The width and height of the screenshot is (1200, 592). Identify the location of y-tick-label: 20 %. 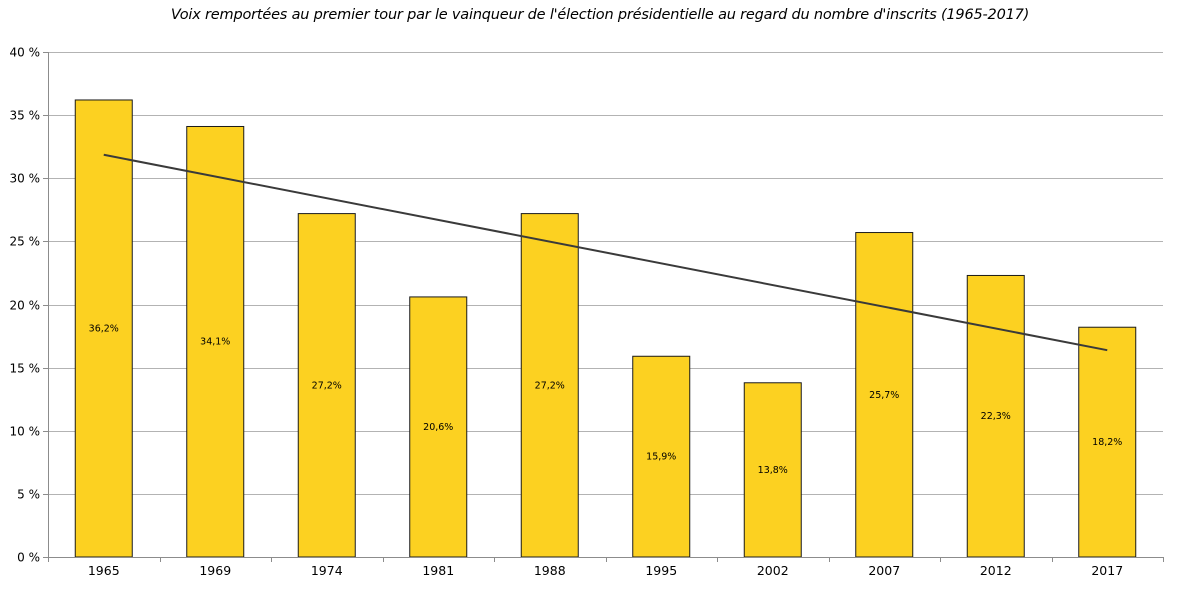
(25, 306).